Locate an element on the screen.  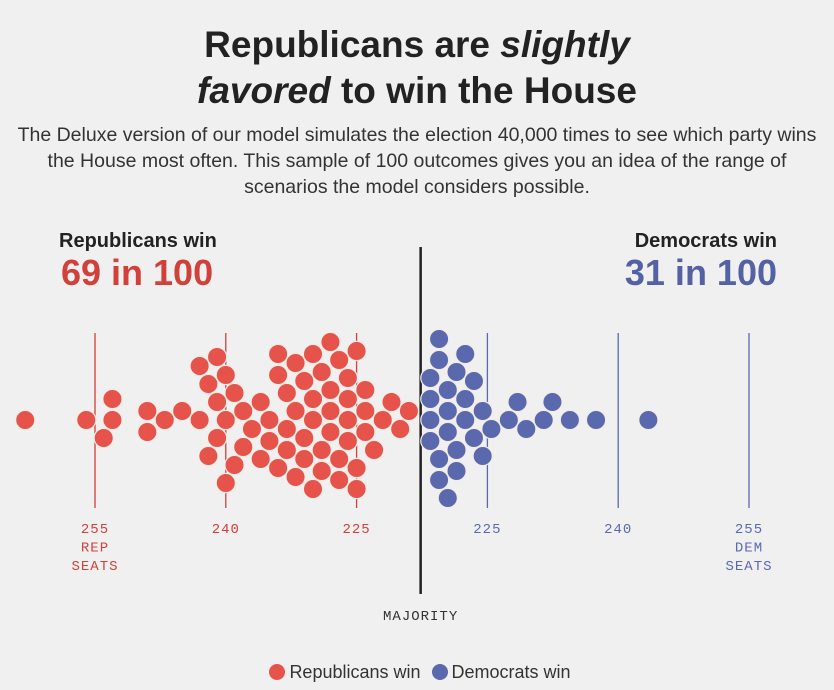
title-text: to win the House is located at coordinates (483, 90).